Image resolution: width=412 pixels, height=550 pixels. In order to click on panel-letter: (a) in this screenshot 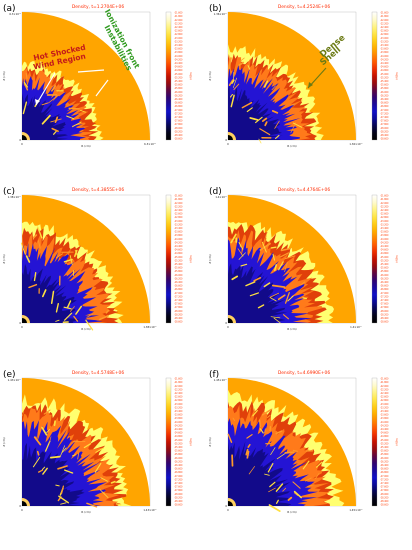, I will do `click(9, 9)`.